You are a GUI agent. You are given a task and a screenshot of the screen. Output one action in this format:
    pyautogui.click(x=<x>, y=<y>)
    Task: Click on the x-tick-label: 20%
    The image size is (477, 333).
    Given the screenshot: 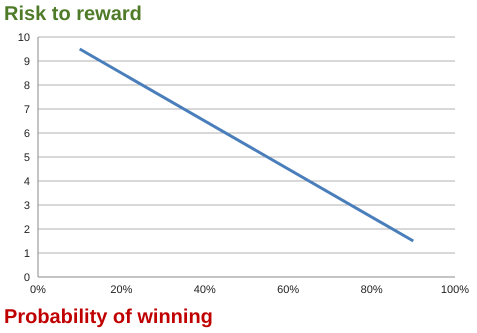 What is the action you would take?
    pyautogui.click(x=121, y=290)
    